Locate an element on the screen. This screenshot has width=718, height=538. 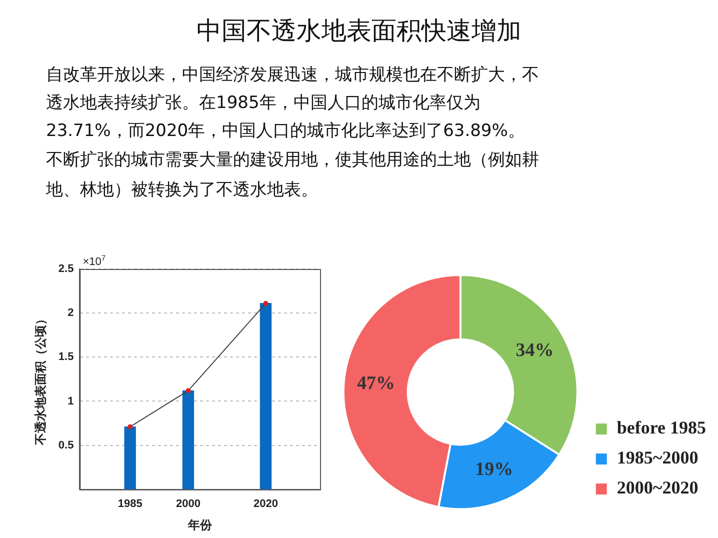
text: 自改革开放以来，中国经济发展迅速，城市规模也在不断扩大，不 is located at coordinates (292, 75).